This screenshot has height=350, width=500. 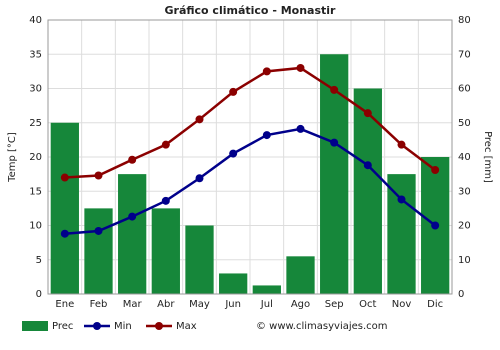 What do you see at coordinates (35, 123) in the screenshot?
I see `y-tick-label: 25` at bounding box center [35, 123].